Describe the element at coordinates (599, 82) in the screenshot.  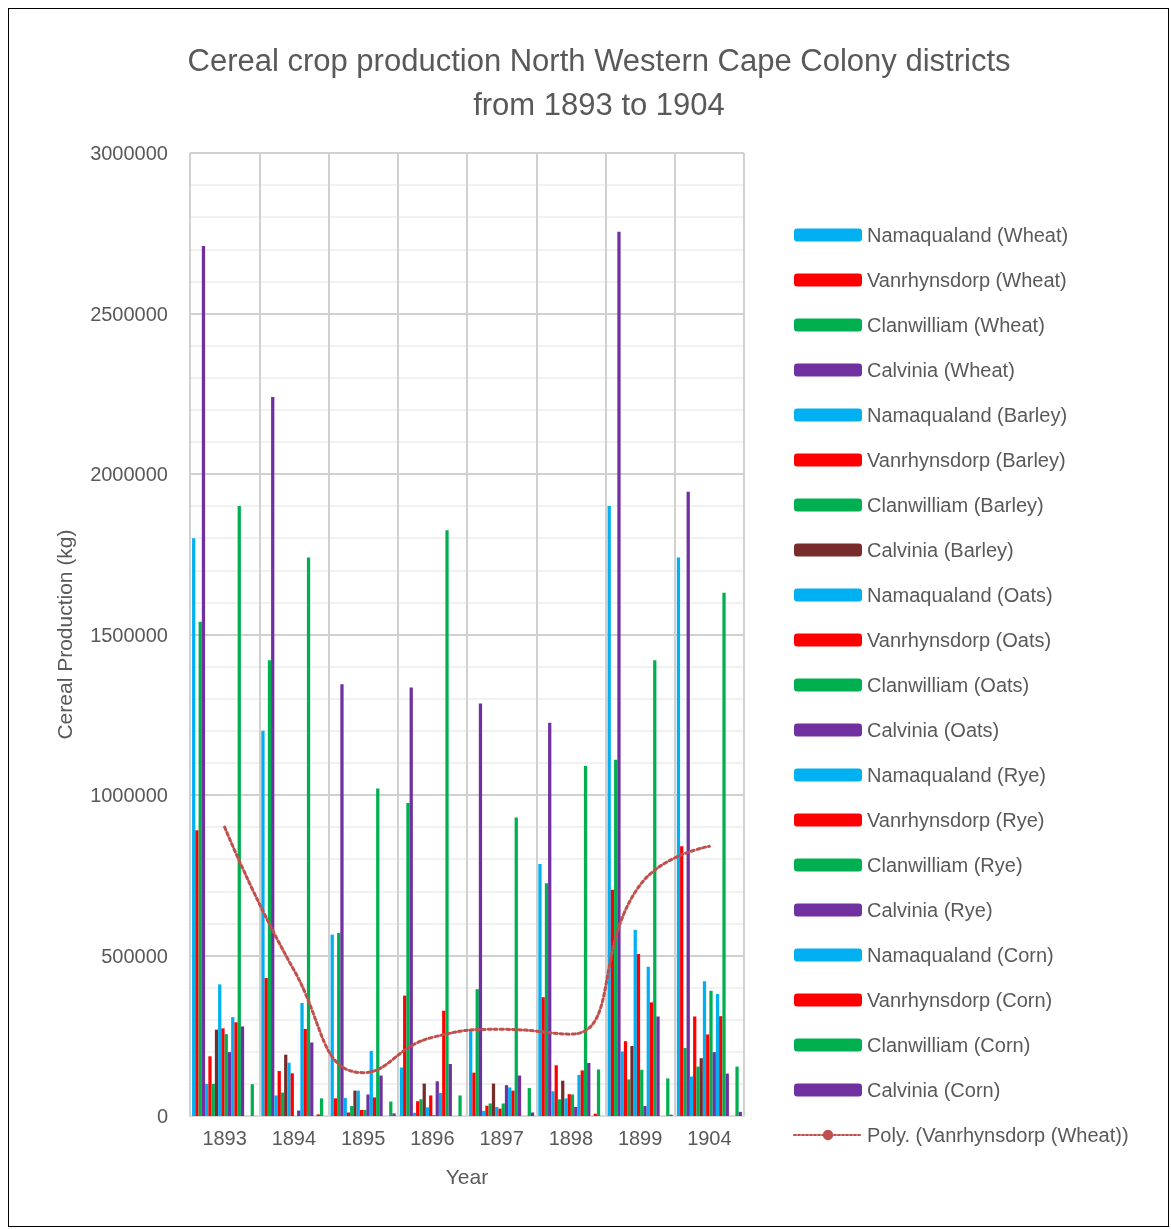
I see `chart-title: Cereal crop production North Western Cape Colony districts from 1893 to 1904` at that location.